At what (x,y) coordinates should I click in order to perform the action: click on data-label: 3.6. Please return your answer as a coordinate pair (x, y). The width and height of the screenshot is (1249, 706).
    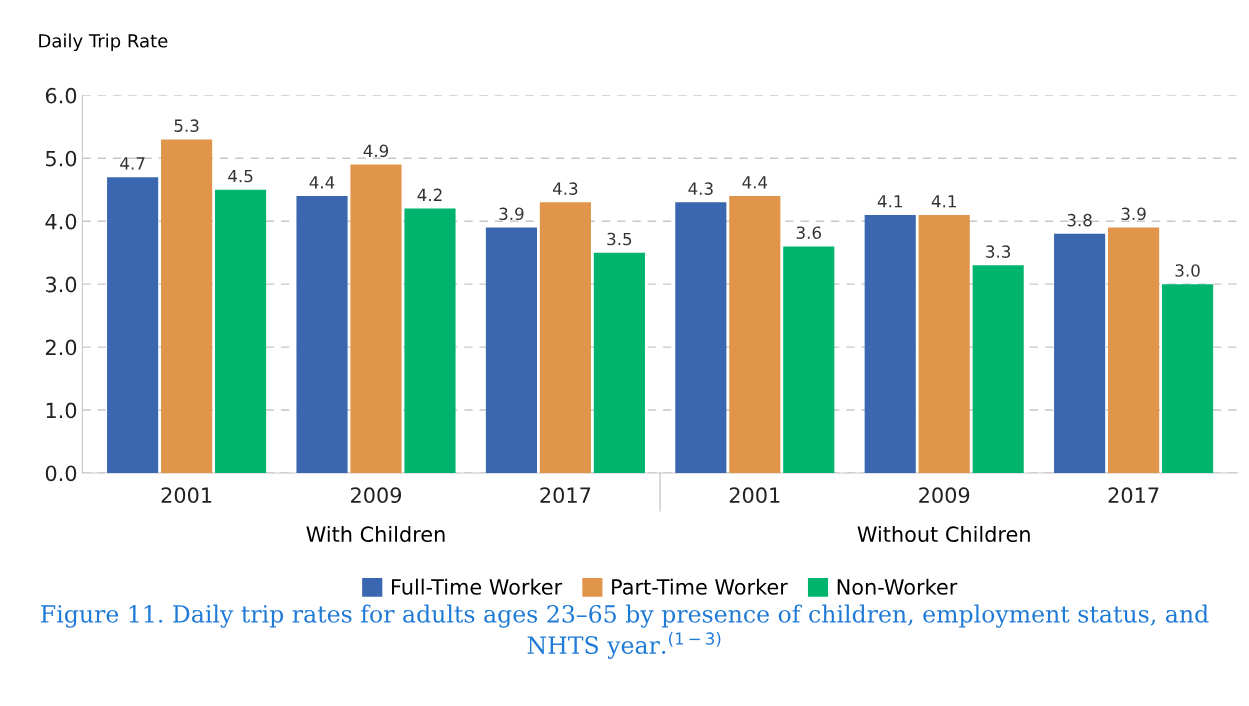
    Looking at the image, I should click on (808, 232).